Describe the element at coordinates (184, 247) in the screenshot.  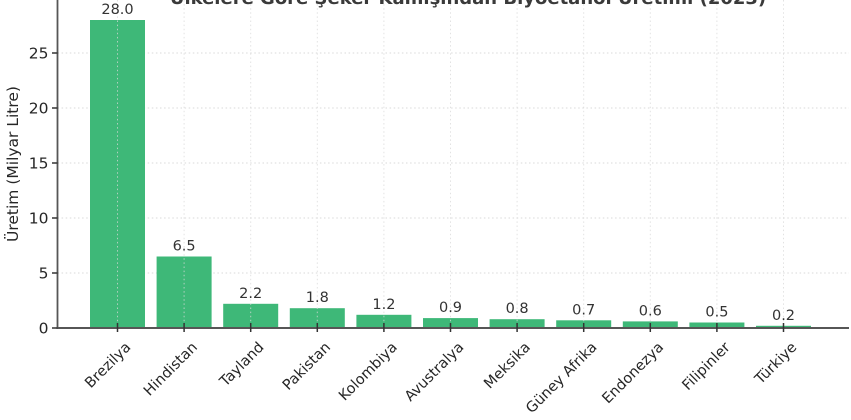
I see `bar-value-label: 6.5` at that location.